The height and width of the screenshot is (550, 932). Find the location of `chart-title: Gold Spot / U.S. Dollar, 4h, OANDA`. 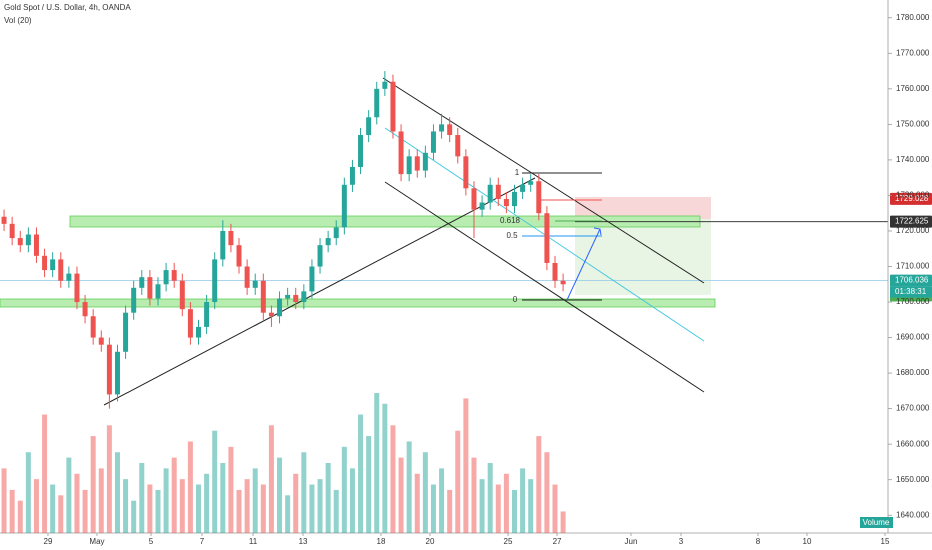

chart-title: Gold Spot / U.S. Dollar, 4h, OANDA is located at coordinates (67, 7).